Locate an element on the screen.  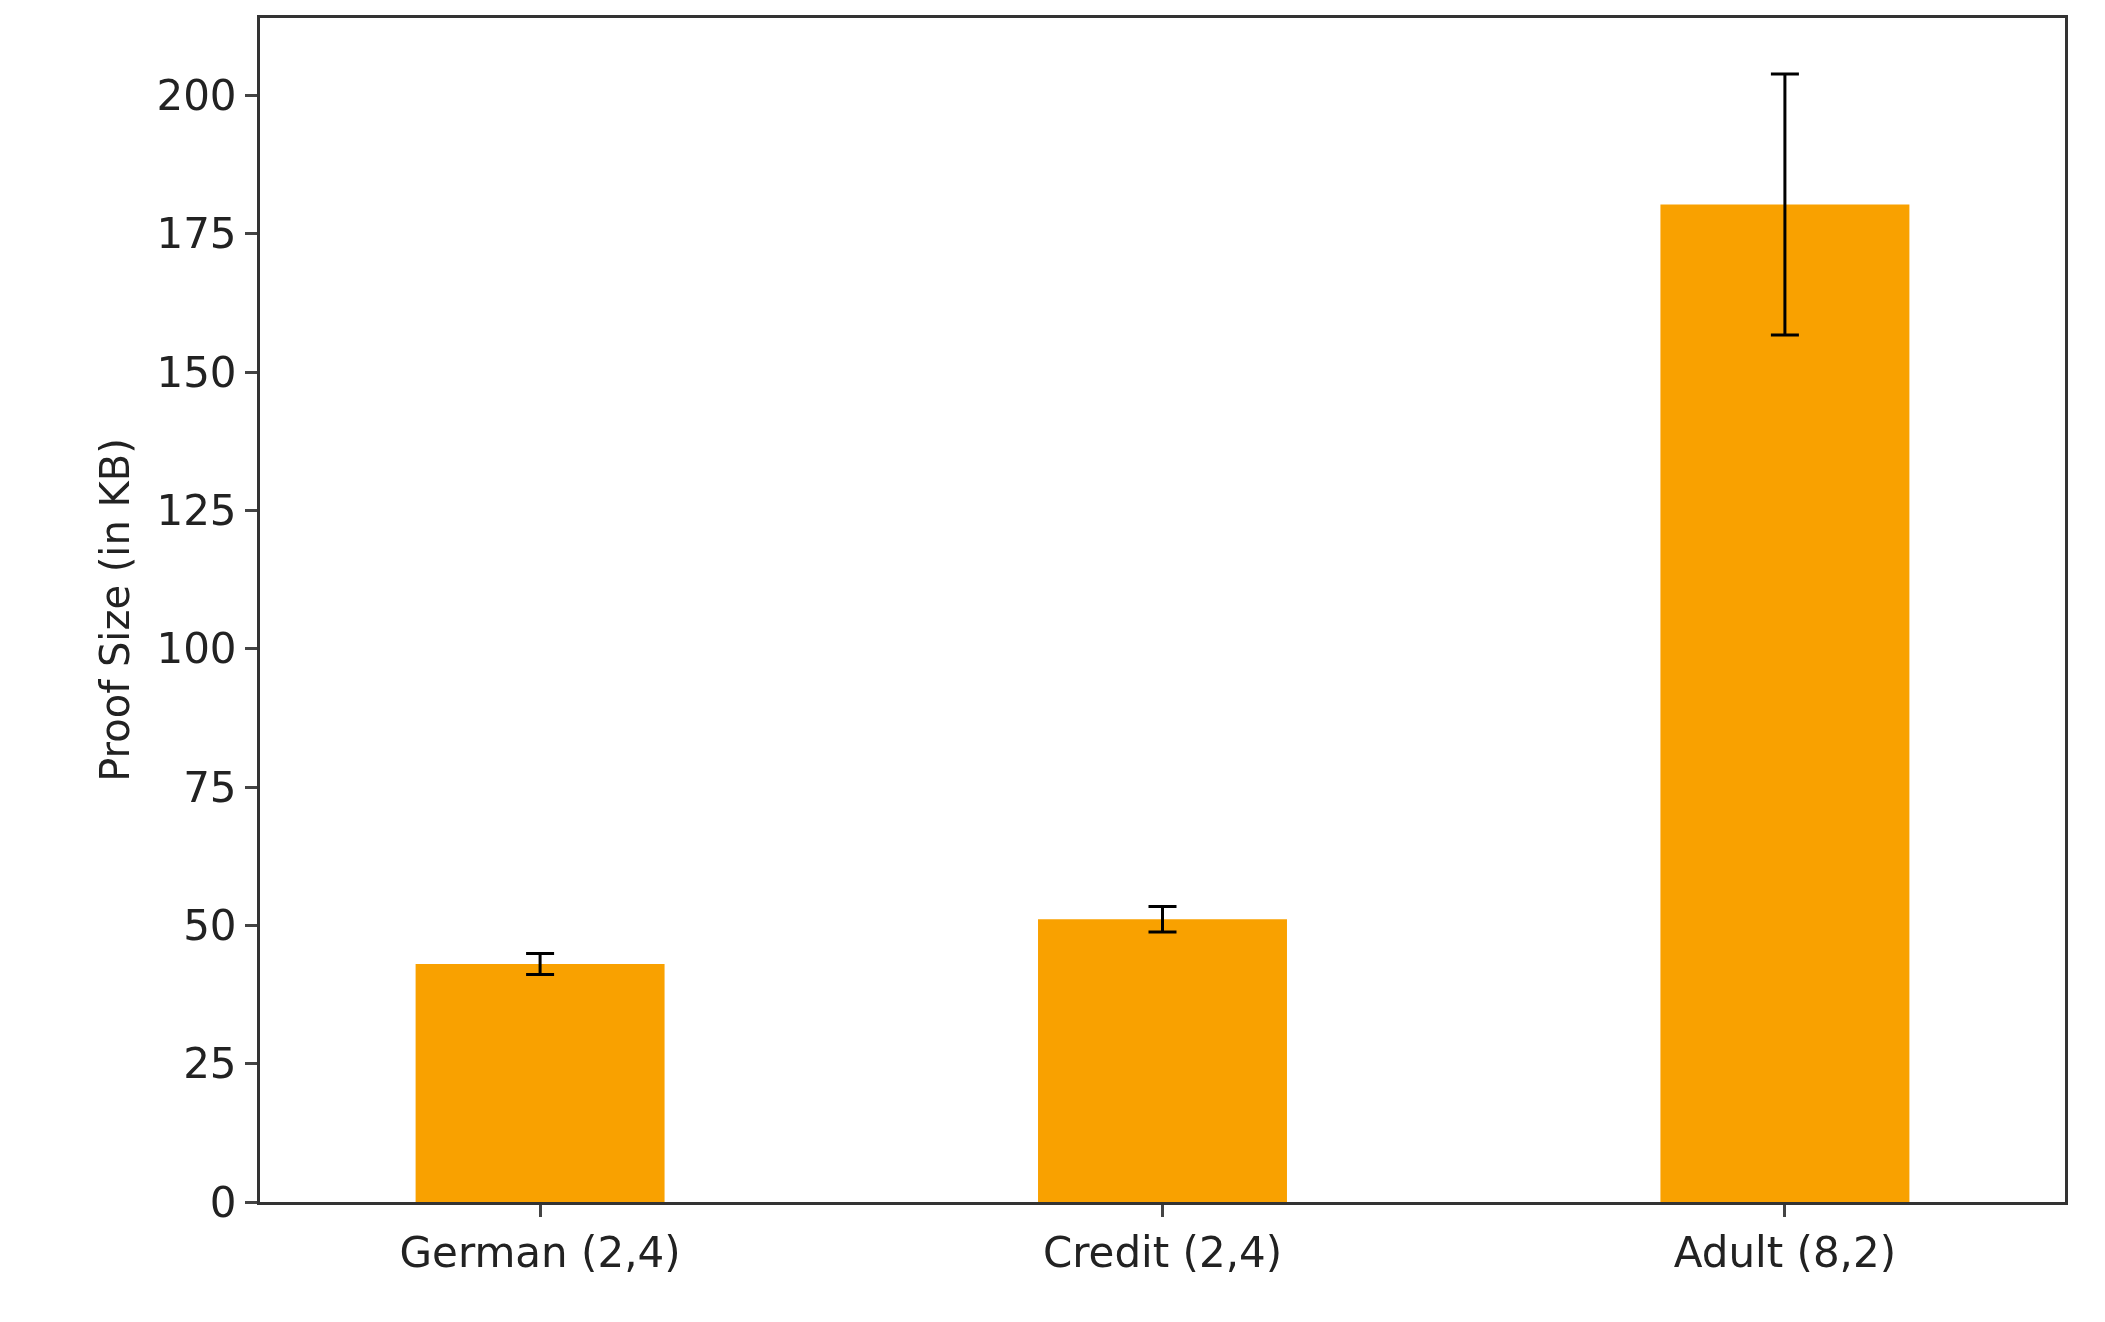
x-tick-label: Adult (8,2) is located at coordinates (1785, 1253).